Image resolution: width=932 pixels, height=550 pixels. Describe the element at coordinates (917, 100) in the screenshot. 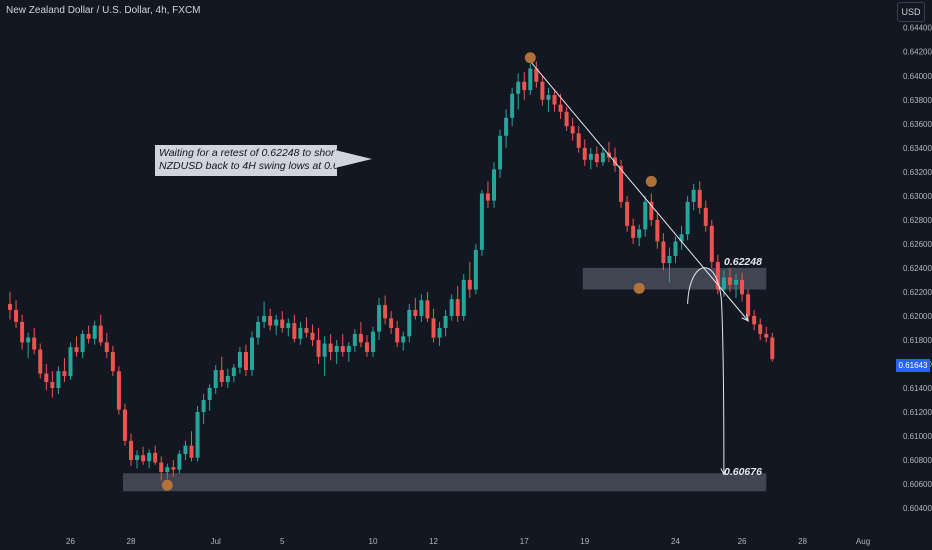

I see `price-tick-label: 0.63800` at that location.